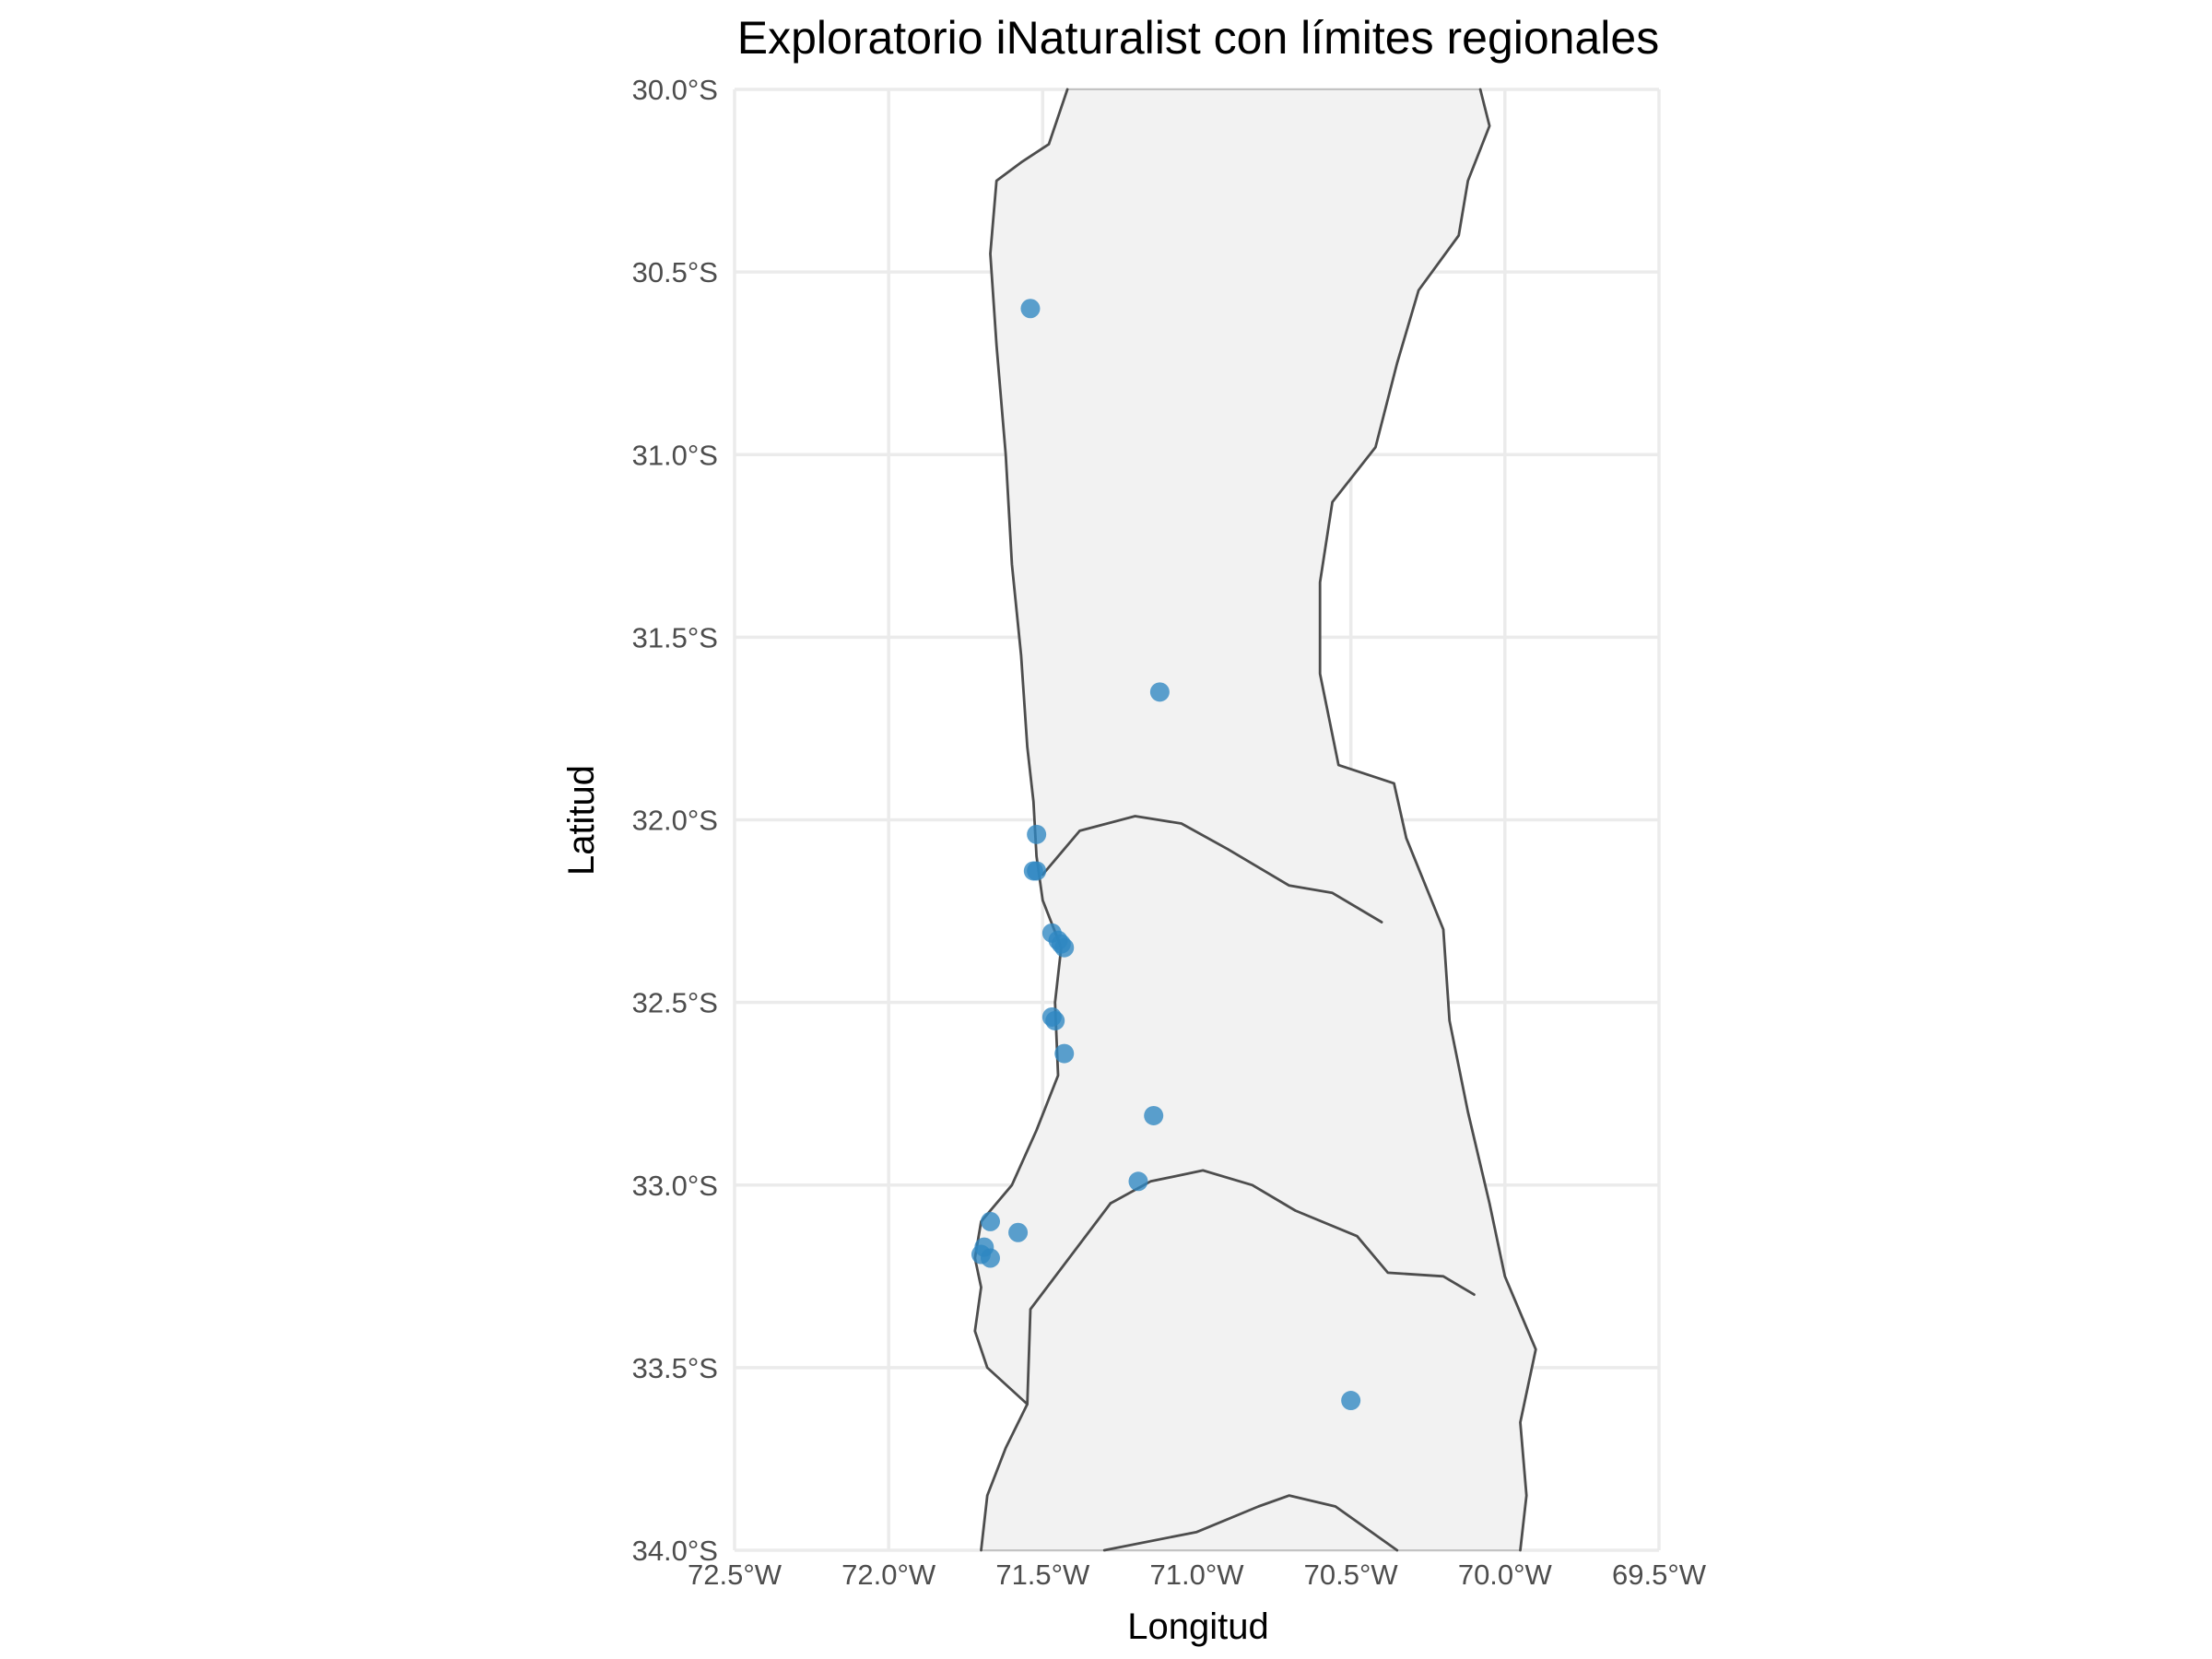 The width and height of the screenshot is (2212, 1659). What do you see at coordinates (675, 272) in the screenshot?
I see `y-tick-label: 30.5°S` at bounding box center [675, 272].